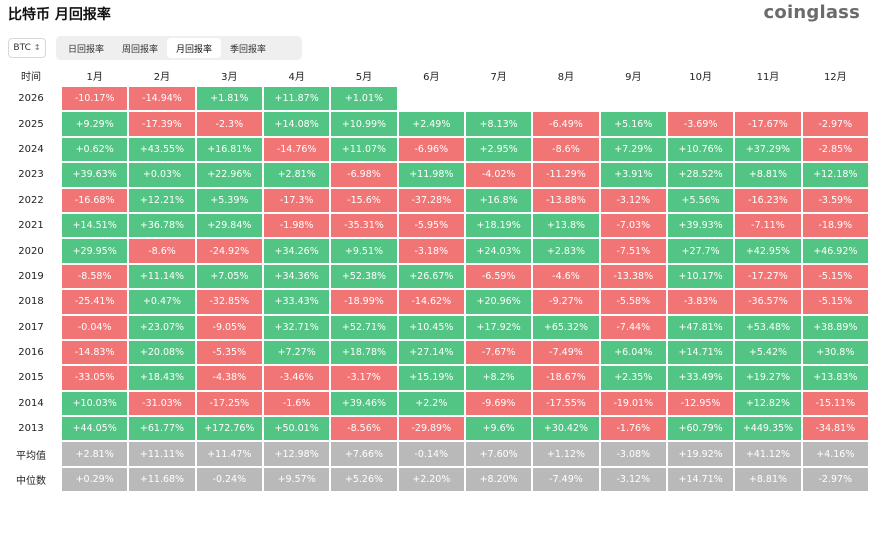 The width and height of the screenshot is (888, 549). I want to click on return-cell: +30.42%, so click(566, 429).